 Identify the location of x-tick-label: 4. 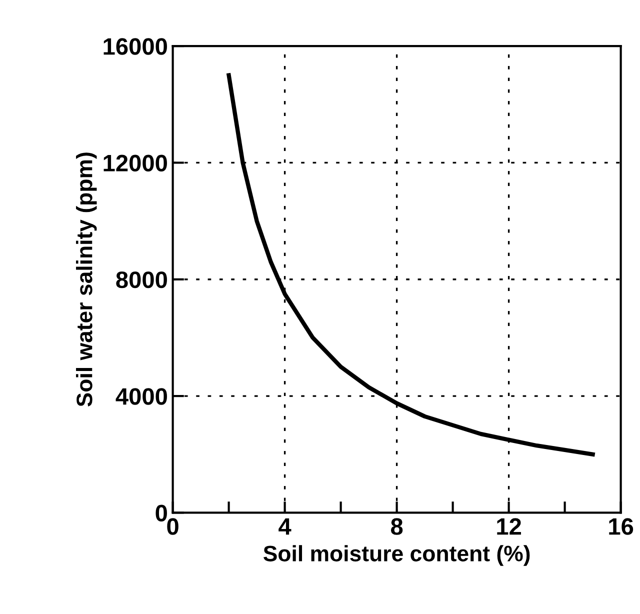
(285, 526).